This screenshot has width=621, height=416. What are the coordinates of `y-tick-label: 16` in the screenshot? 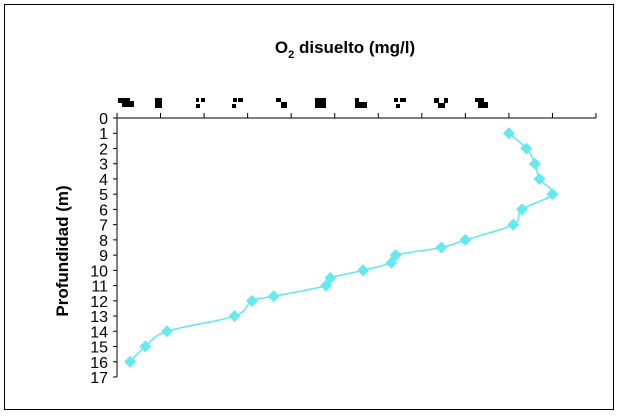 It's located at (99, 363).